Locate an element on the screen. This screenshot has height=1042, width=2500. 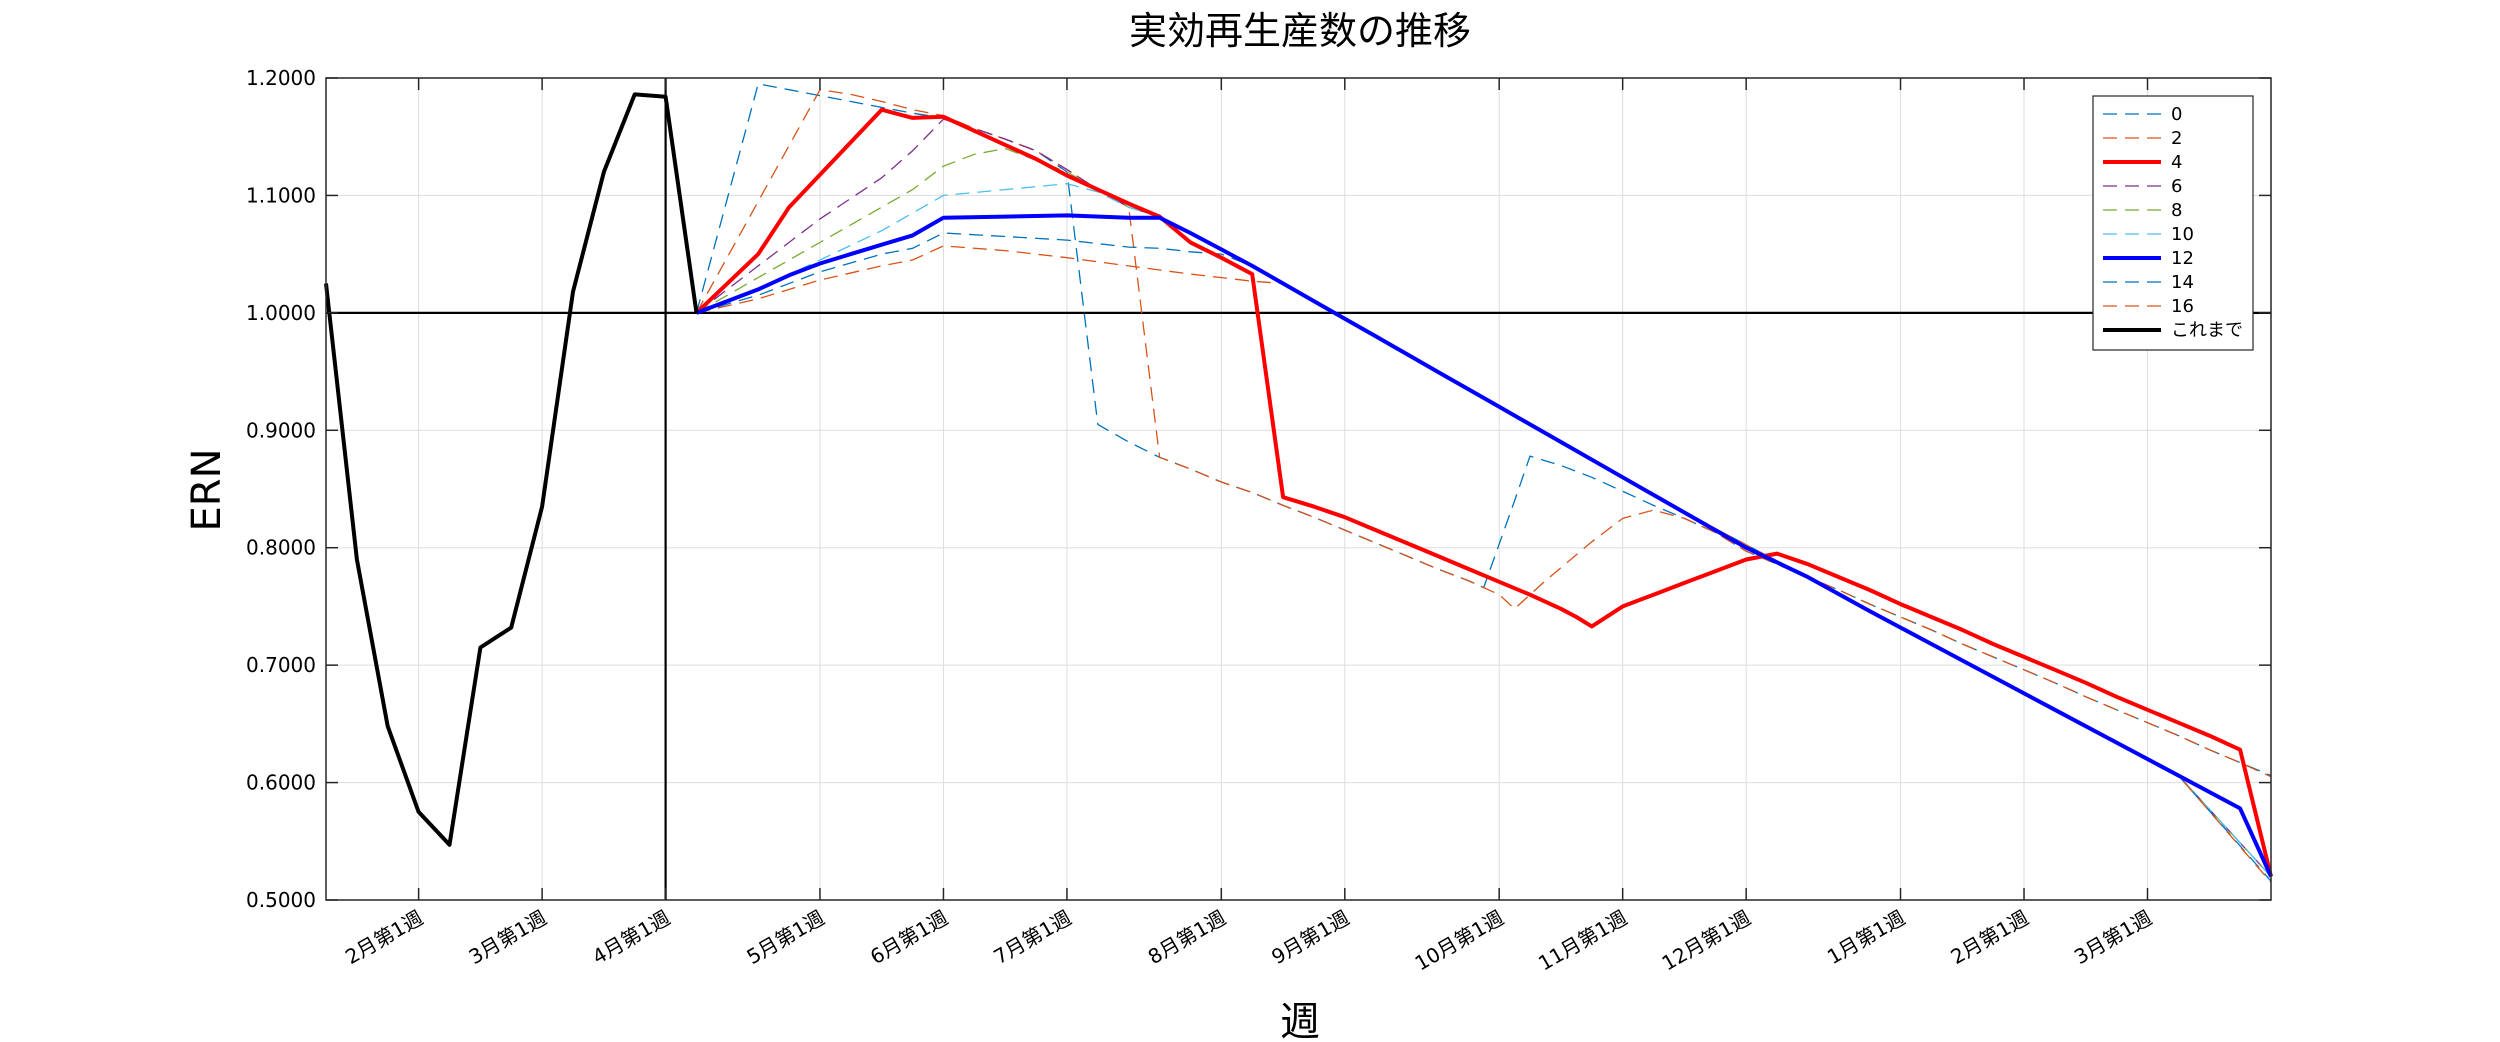
legend-label-これまで: これまで is located at coordinates (2207, 330).